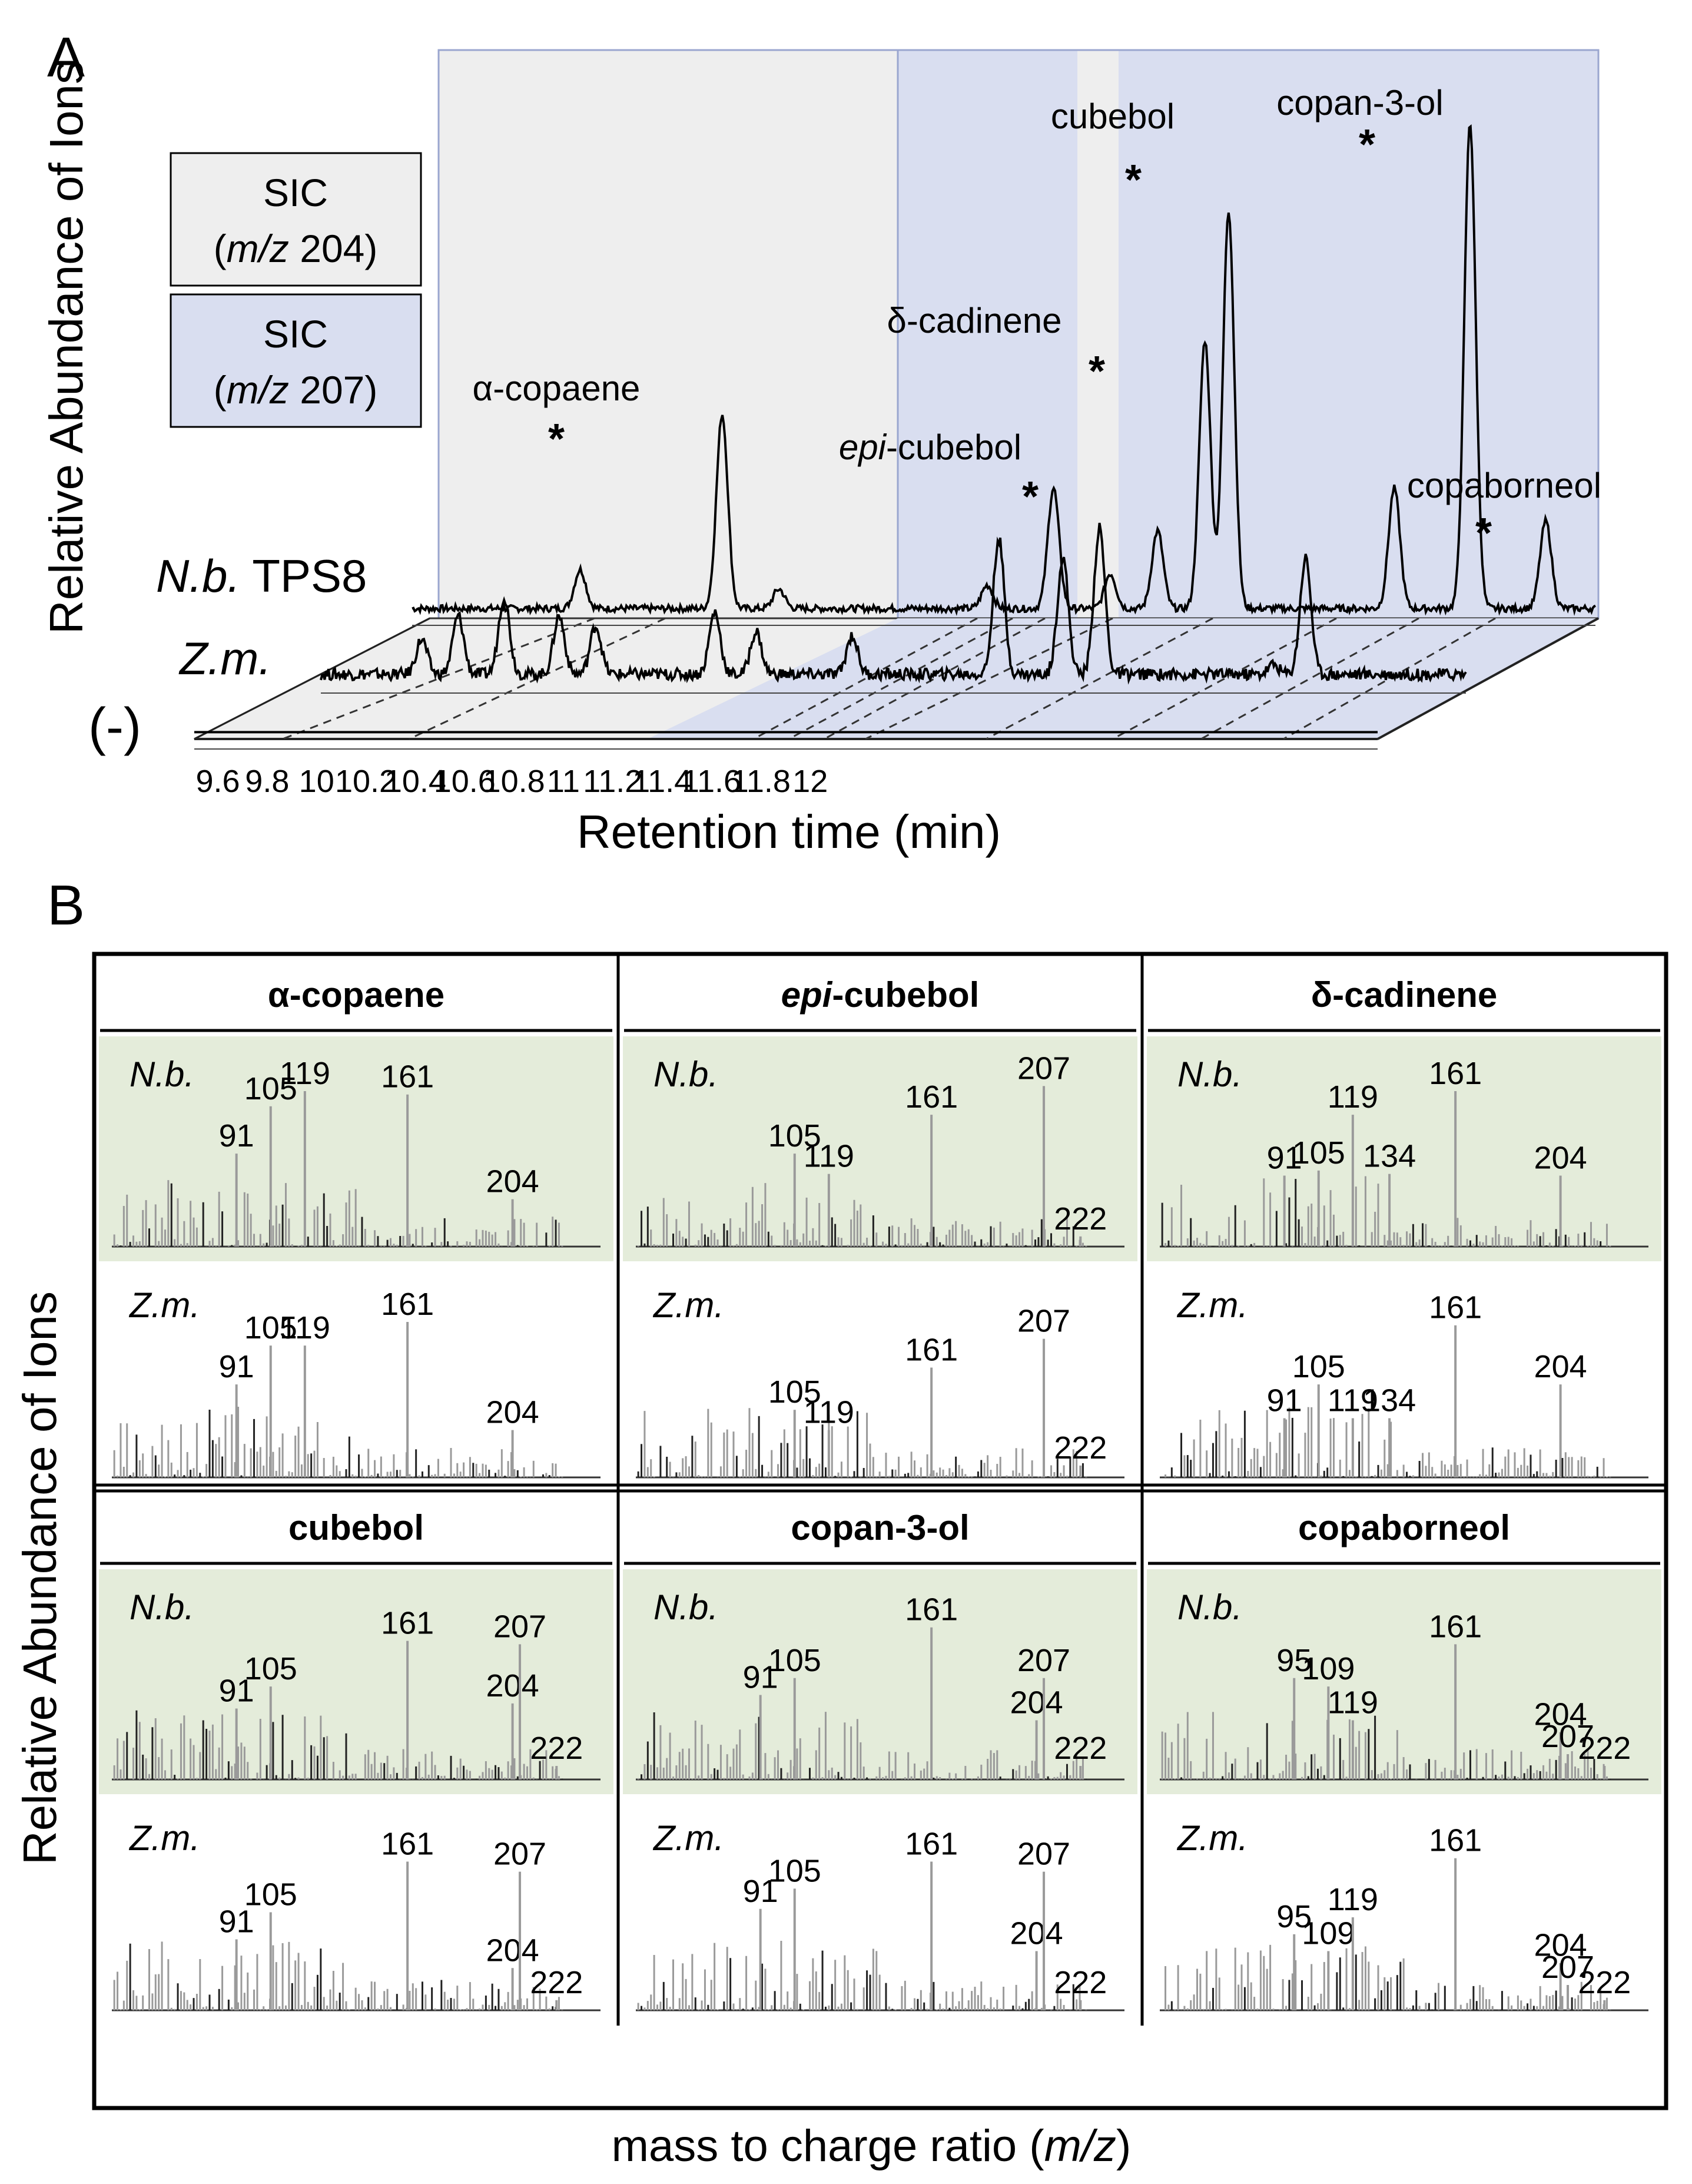 The image size is (1692, 2184). I want to click on legend-sic204-line1: SIC, so click(295, 192).